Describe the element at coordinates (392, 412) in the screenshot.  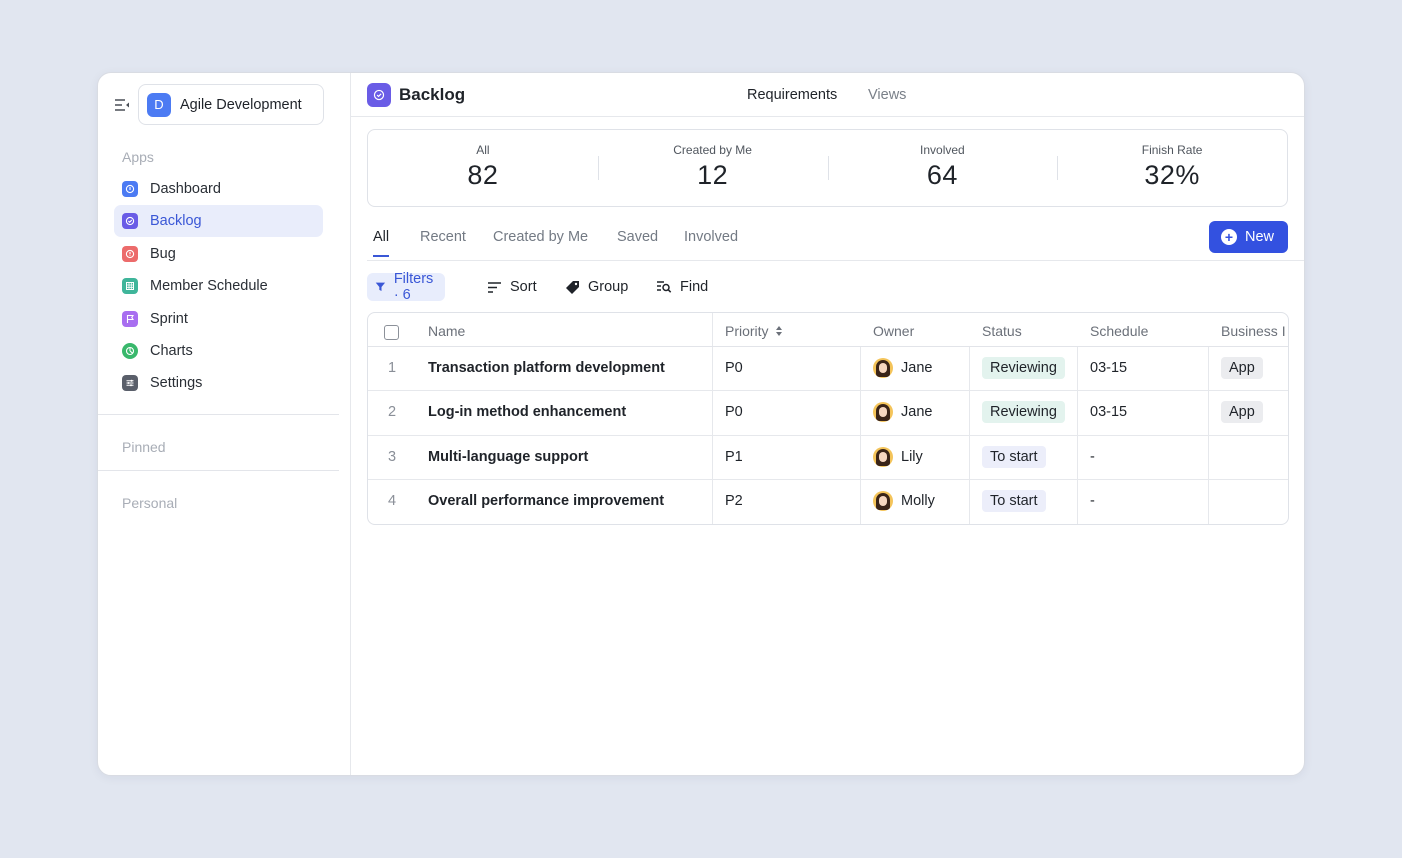
I see `row-index: 2` at that location.